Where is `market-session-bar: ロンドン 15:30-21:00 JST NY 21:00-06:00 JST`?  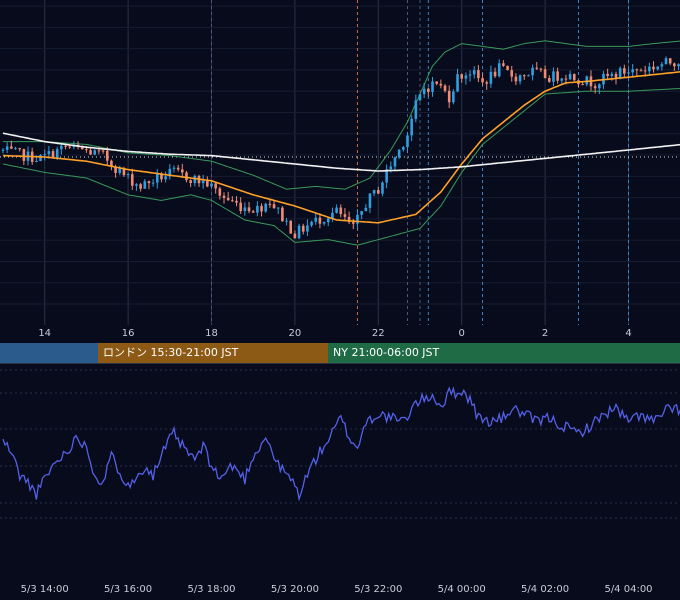
market-session-bar: ロンドン 15:30-21:00 JST NY 21:00-06:00 JST is located at coordinates (340, 353).